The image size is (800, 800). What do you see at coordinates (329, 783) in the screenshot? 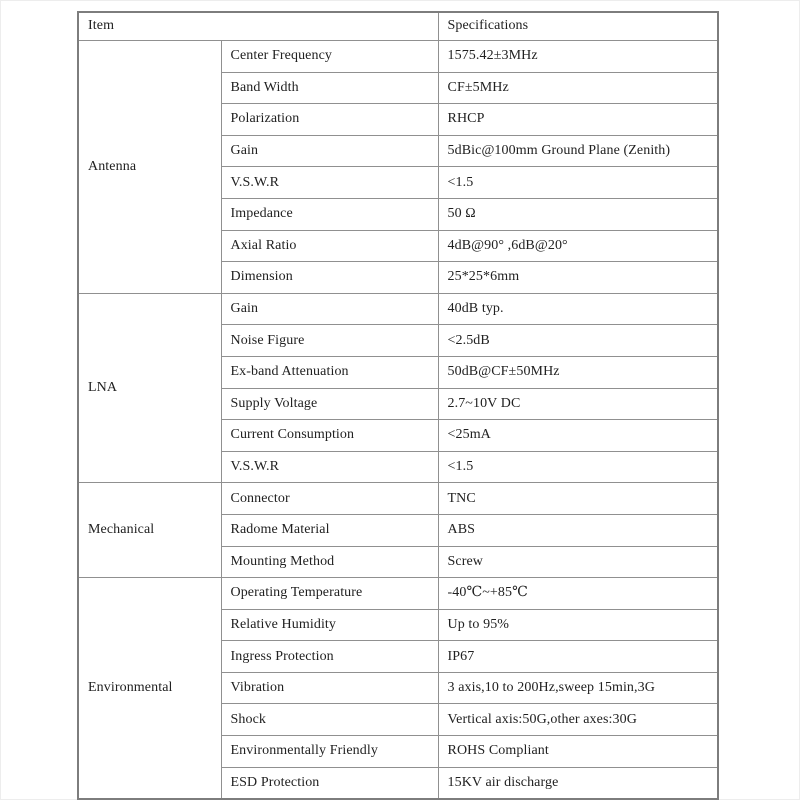
I see `property-cell: ESD Protection` at bounding box center [329, 783].